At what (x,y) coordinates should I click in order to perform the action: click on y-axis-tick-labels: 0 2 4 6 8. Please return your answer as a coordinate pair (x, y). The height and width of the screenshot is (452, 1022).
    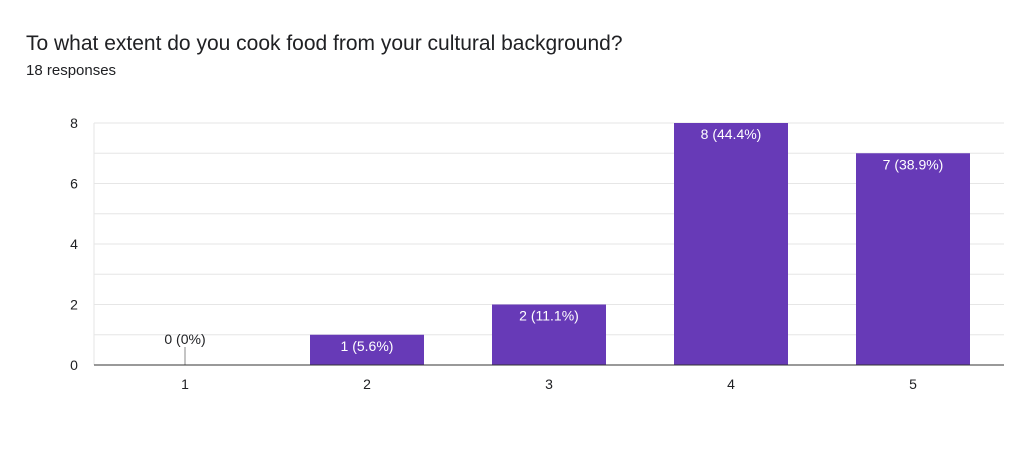
    Looking at the image, I should click on (74, 244).